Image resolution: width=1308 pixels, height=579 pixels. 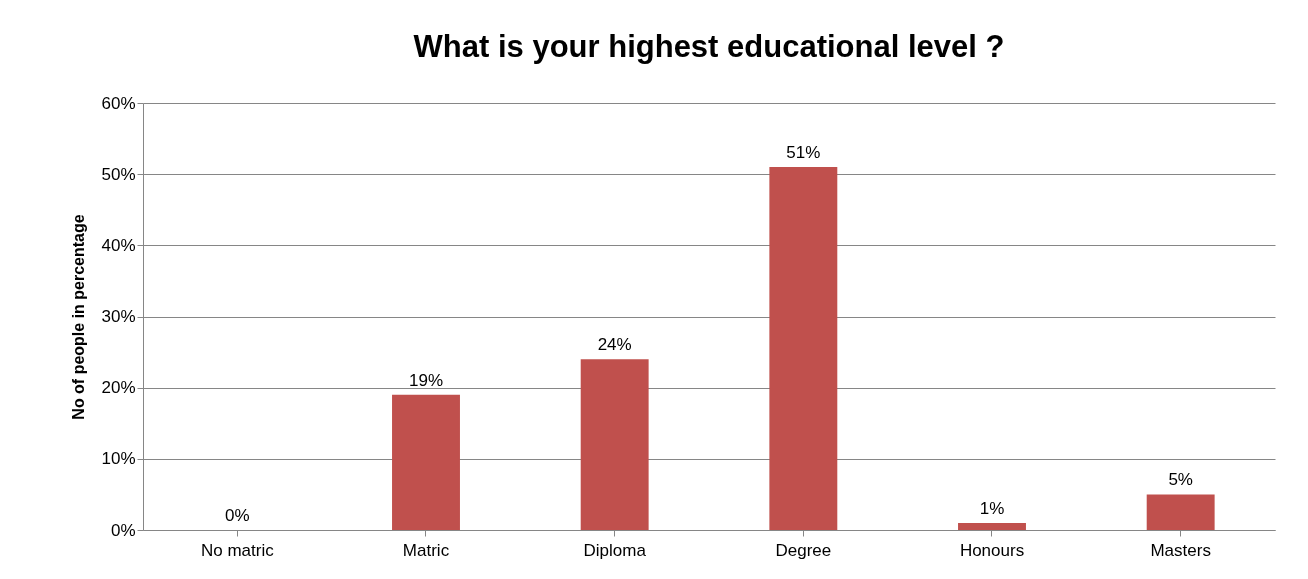 What do you see at coordinates (803, 550) in the screenshot?
I see `x-tick-label: Degree` at bounding box center [803, 550].